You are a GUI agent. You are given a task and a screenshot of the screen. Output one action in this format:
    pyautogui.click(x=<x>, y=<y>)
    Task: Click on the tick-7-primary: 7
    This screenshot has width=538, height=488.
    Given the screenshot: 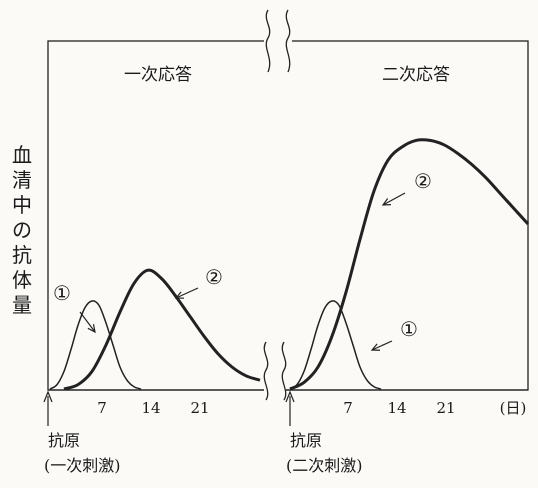 What is the action you would take?
    pyautogui.click(x=102, y=408)
    